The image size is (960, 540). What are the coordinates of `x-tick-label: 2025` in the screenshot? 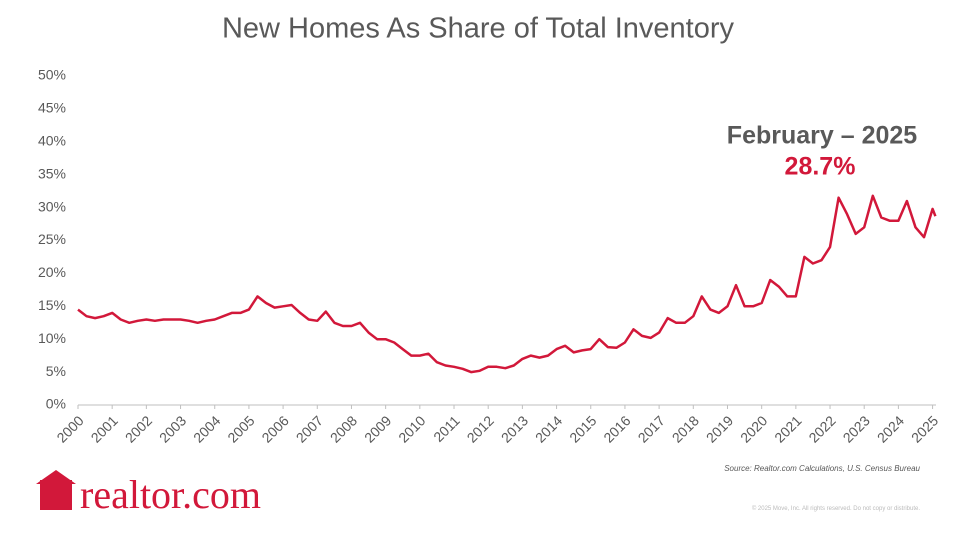 It's located at (924, 428).